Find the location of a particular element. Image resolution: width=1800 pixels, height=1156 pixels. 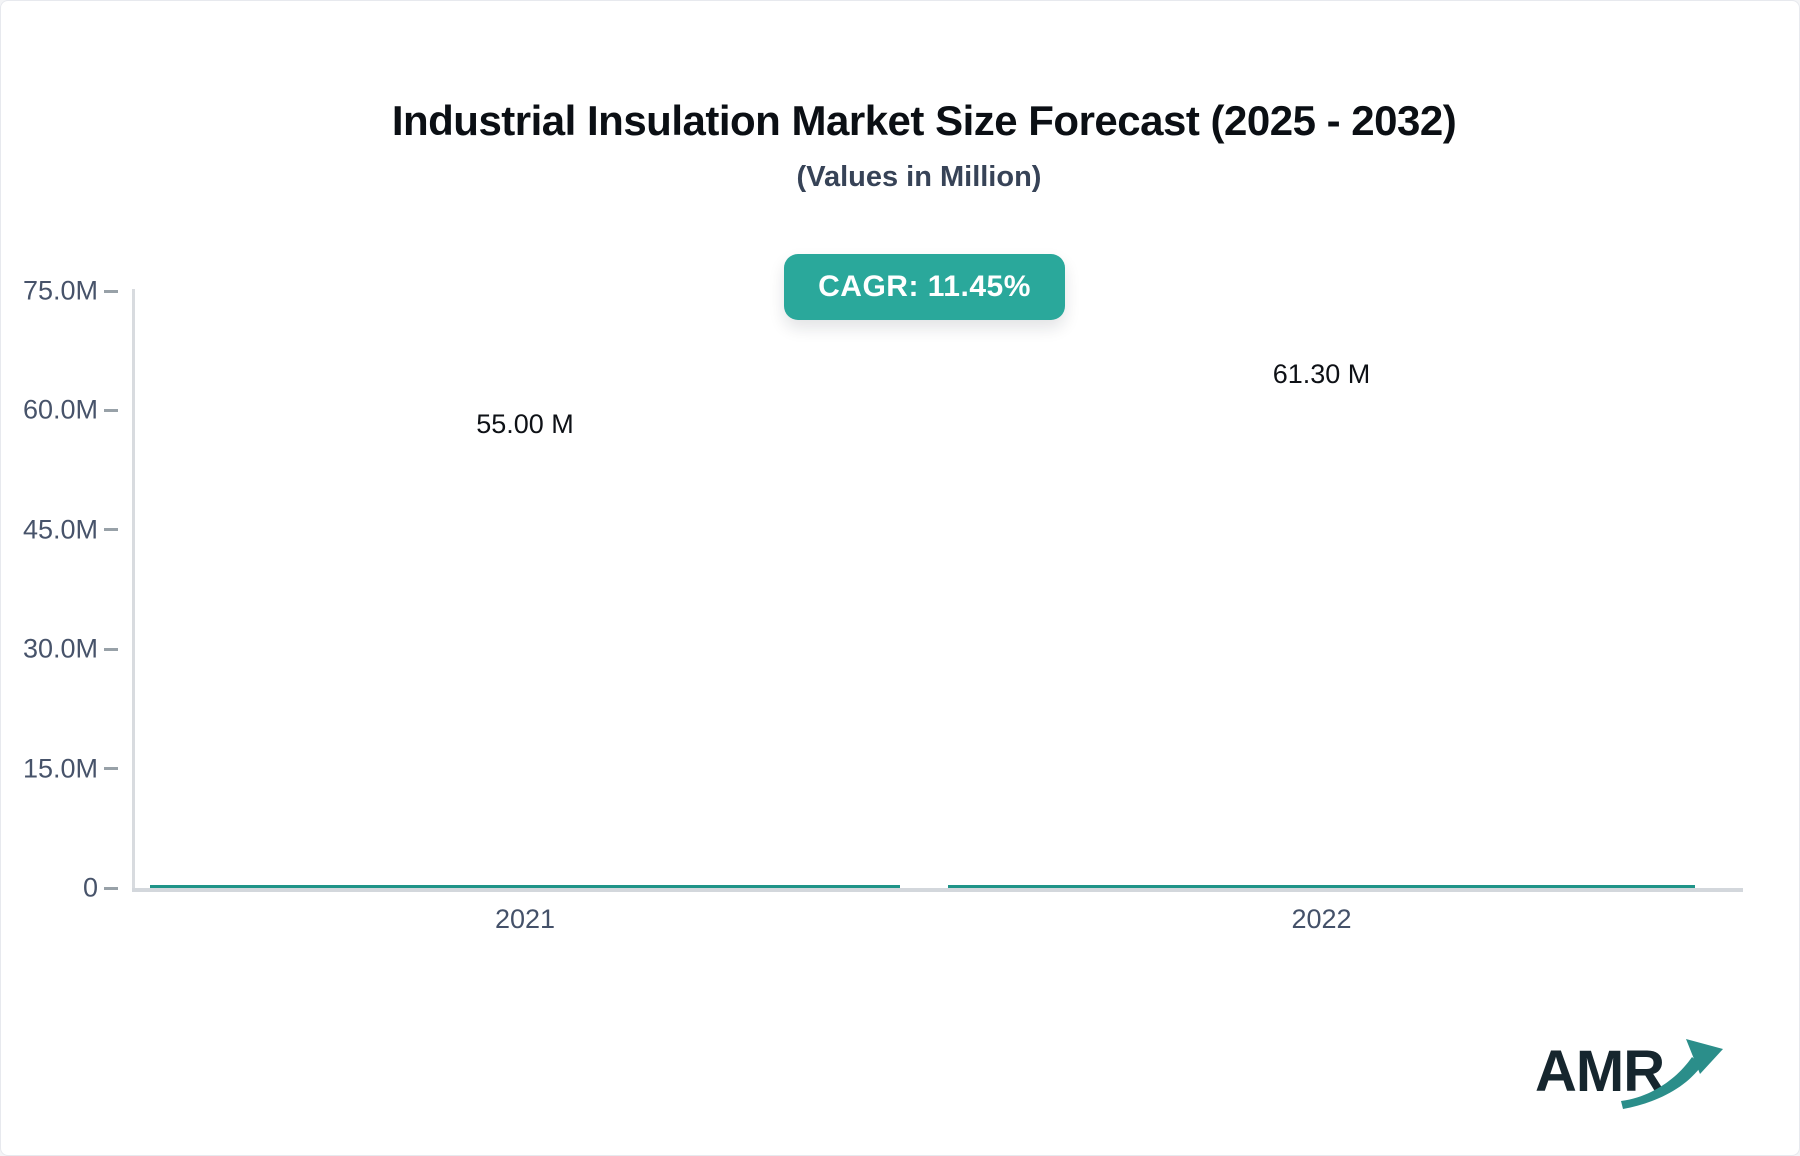

cagr-badge: CAGR: 11.45% is located at coordinates (924, 287).